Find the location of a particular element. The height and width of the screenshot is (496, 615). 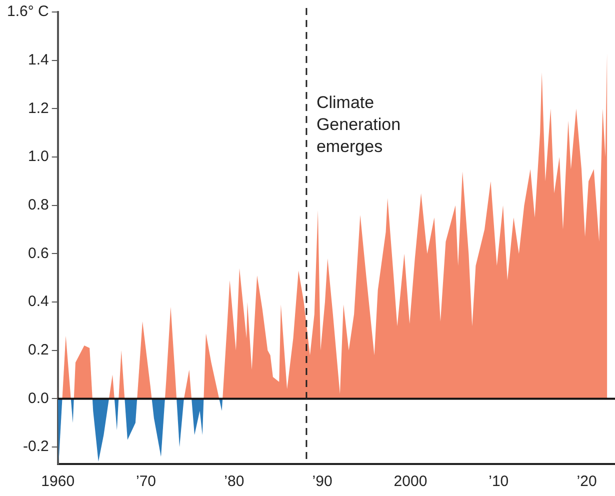

ref-line-label: Climate Generation emerges is located at coordinates (358, 124).